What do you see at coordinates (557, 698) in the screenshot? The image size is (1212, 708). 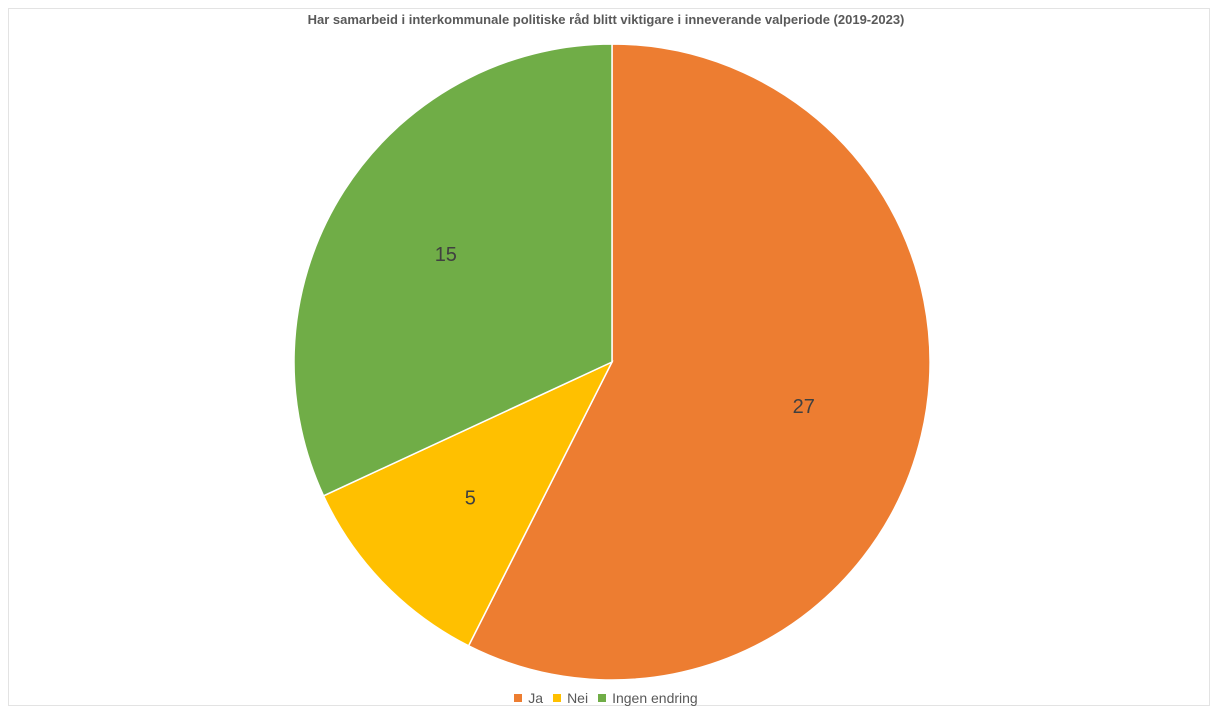 I see `legend-swatch-nei` at bounding box center [557, 698].